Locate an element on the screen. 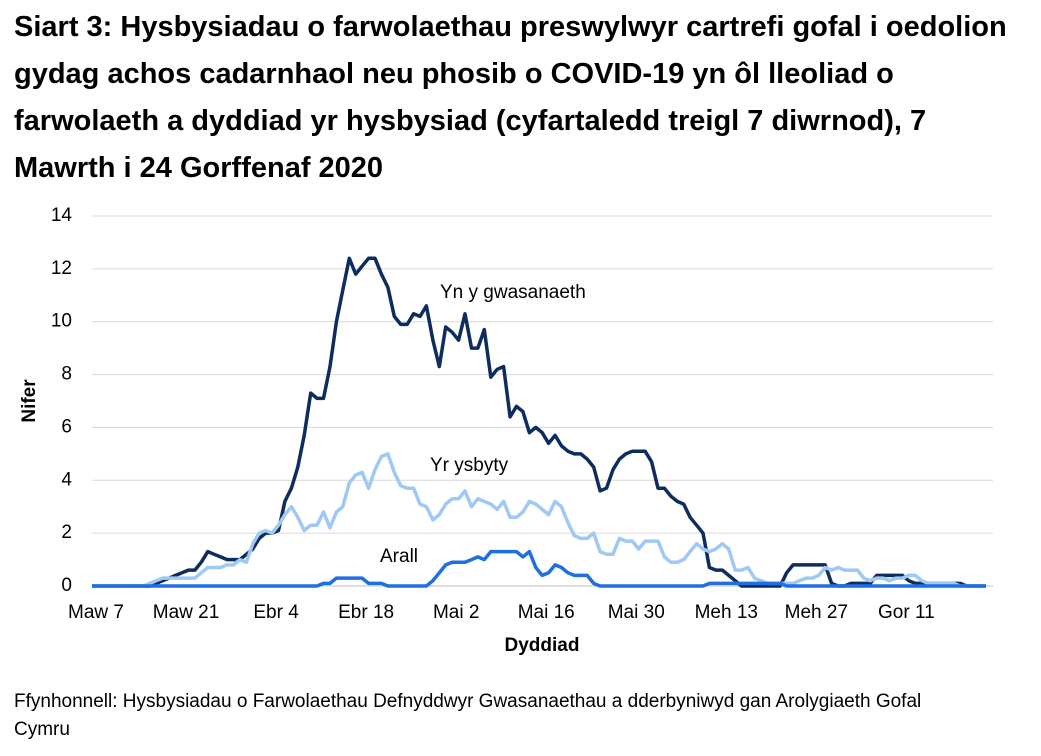 The image size is (1041, 756). x-tick-label: Meh 13 is located at coordinates (726, 612).